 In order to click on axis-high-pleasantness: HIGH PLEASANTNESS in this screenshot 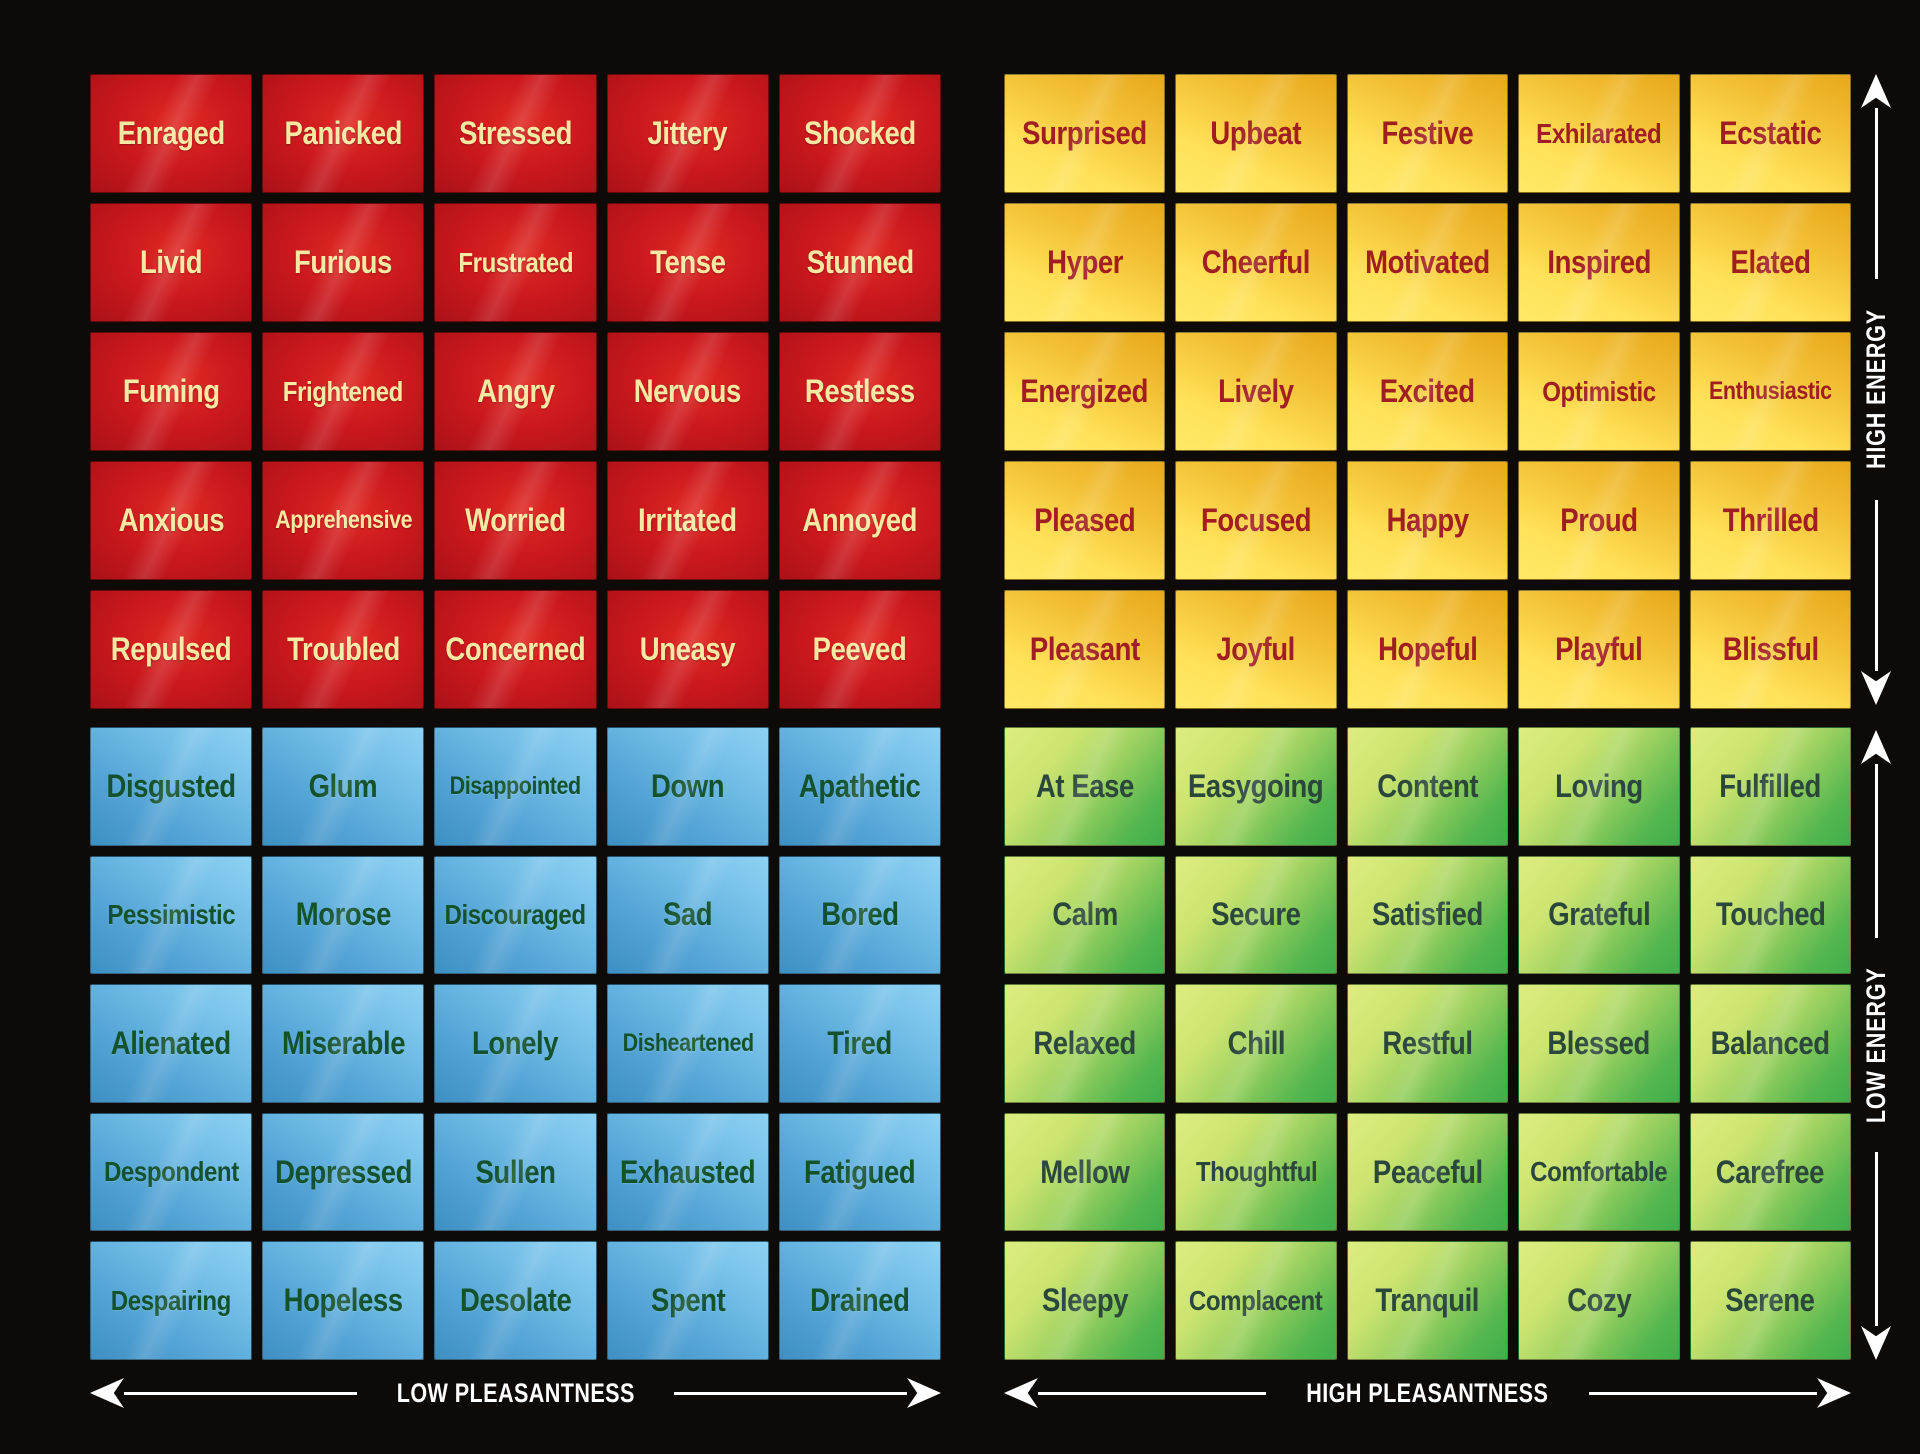, I will do `click(1428, 1393)`.